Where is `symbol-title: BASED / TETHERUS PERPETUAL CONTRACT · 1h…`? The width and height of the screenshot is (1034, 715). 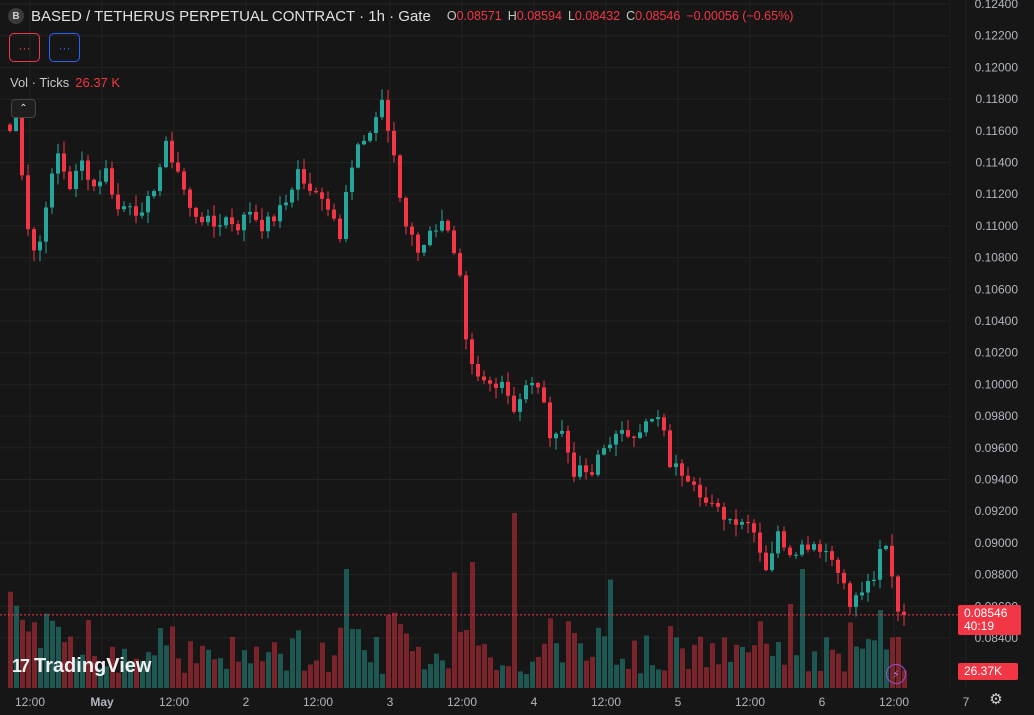
symbol-title: BASED / TETHERUS PERPETUAL CONTRACT · 1h… is located at coordinates (231, 16).